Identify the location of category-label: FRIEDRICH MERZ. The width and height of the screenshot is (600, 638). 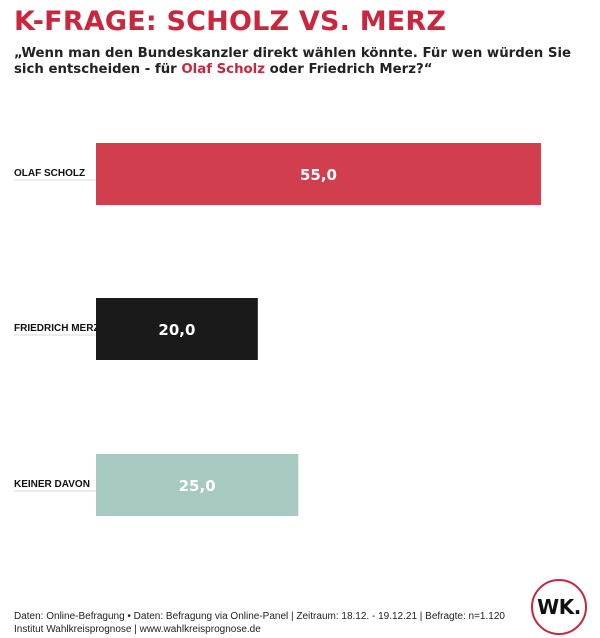
(57, 328).